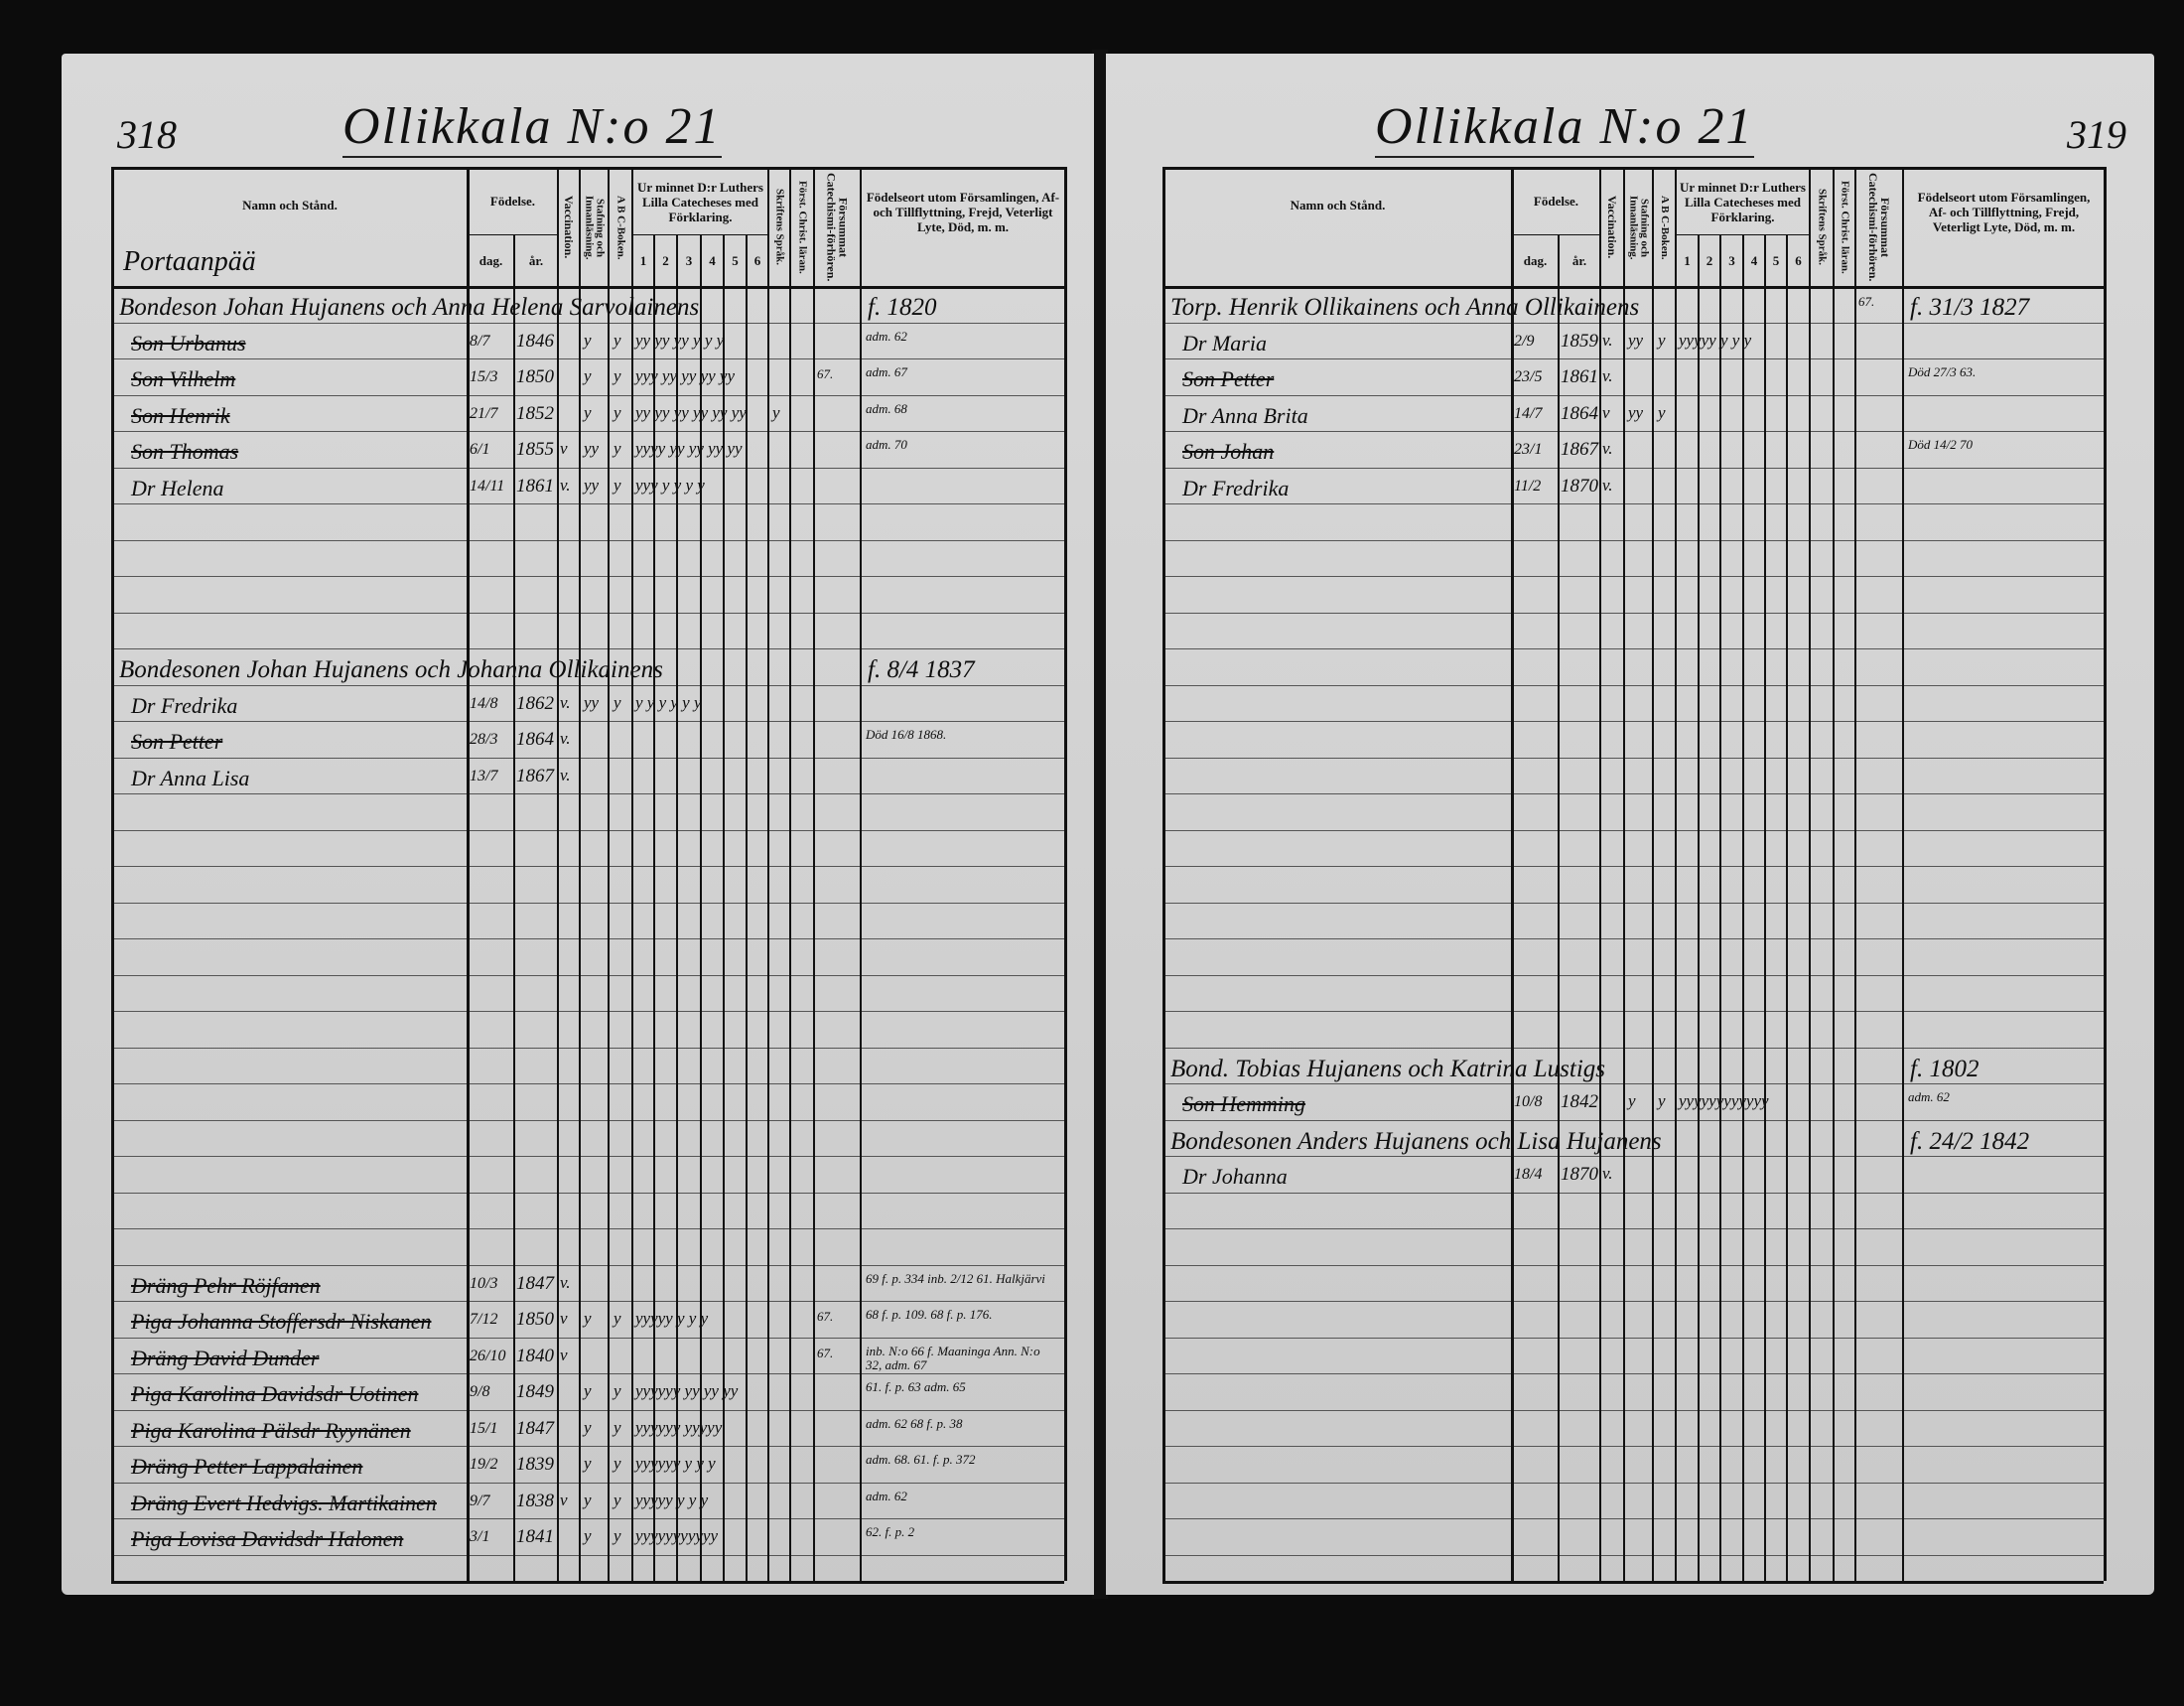  Describe the element at coordinates (535, 775) in the screenshot. I see `birth-year: 1867` at that location.